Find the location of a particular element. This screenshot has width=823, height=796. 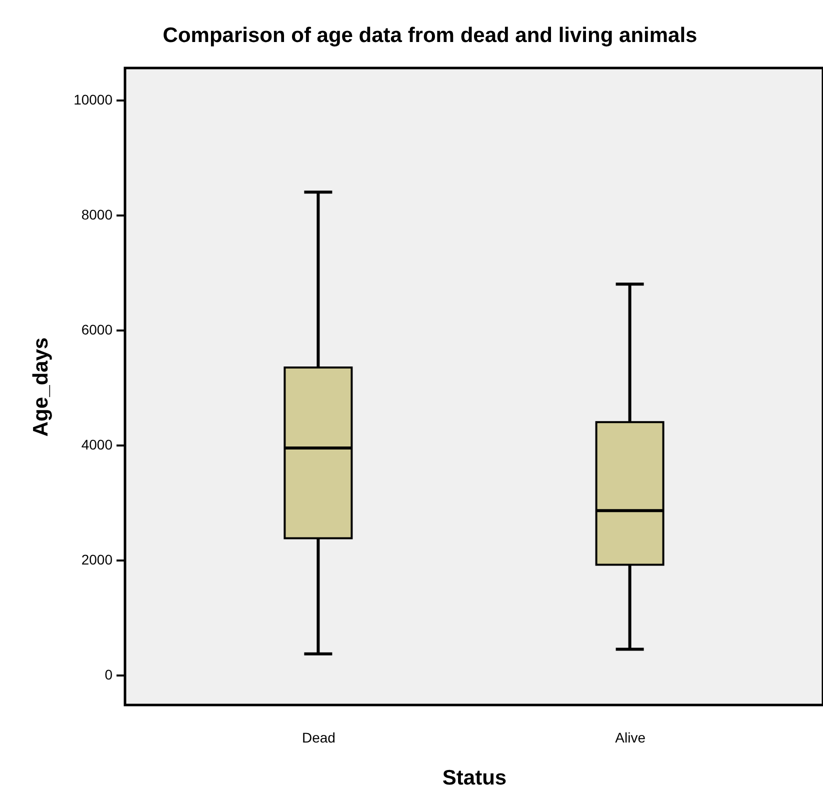

y-tick-label: 2000 is located at coordinates (97, 560).